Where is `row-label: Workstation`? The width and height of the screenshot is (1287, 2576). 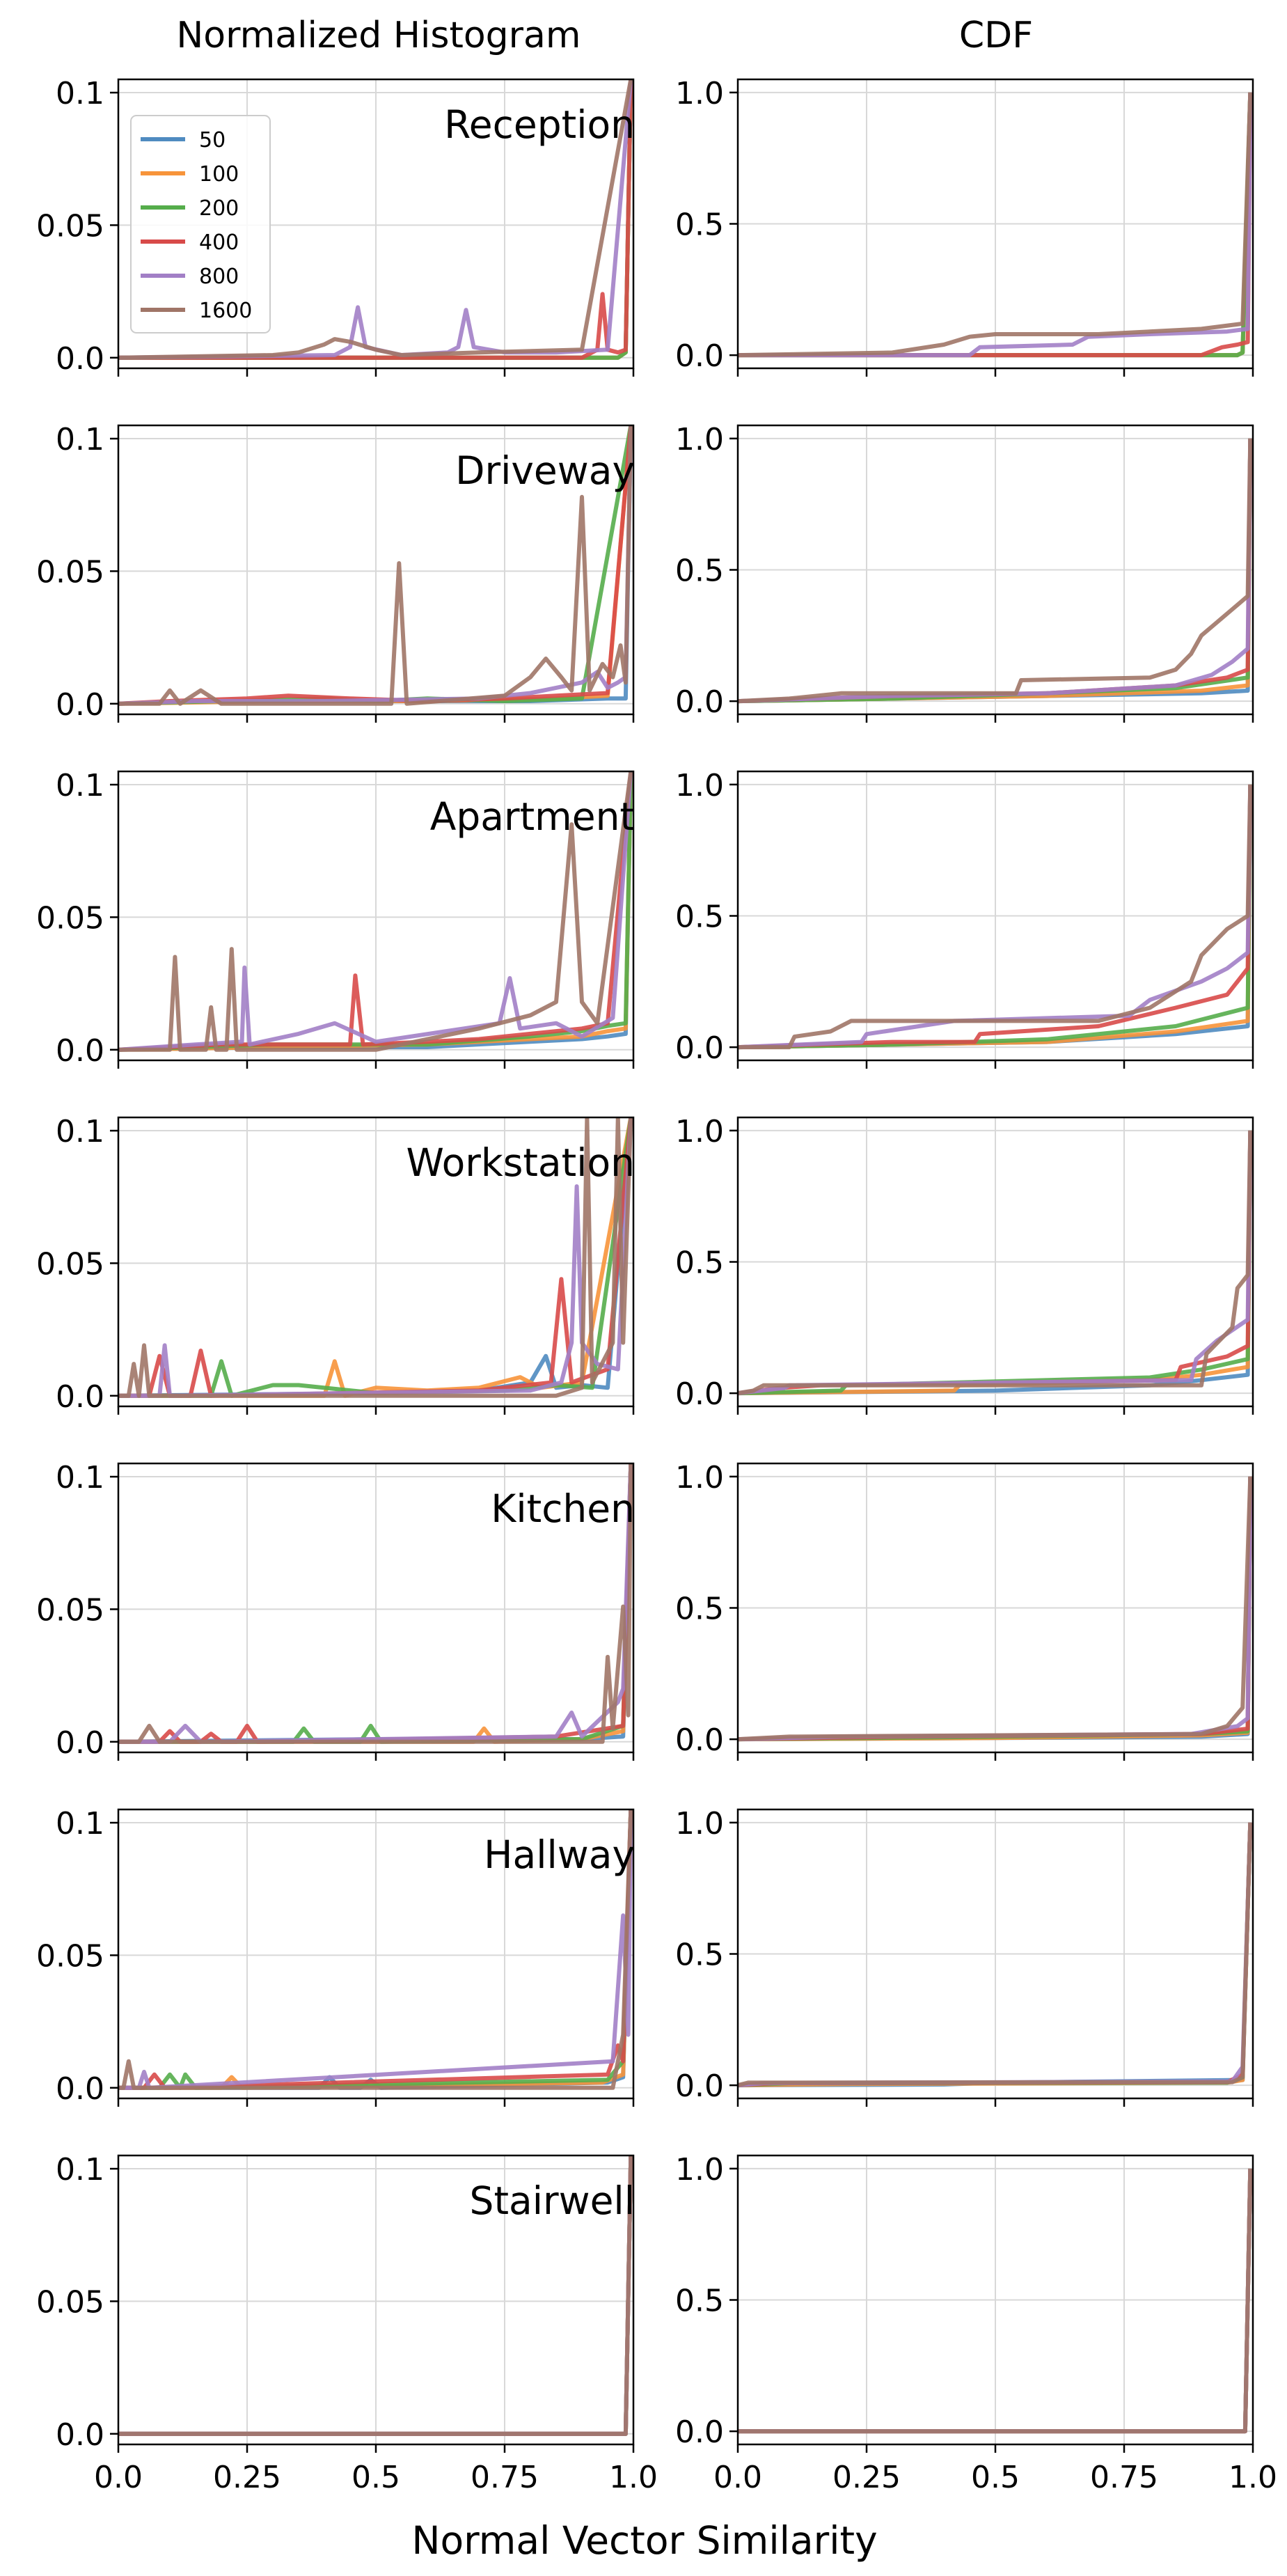
row-label: Workstation is located at coordinates (520, 1162).